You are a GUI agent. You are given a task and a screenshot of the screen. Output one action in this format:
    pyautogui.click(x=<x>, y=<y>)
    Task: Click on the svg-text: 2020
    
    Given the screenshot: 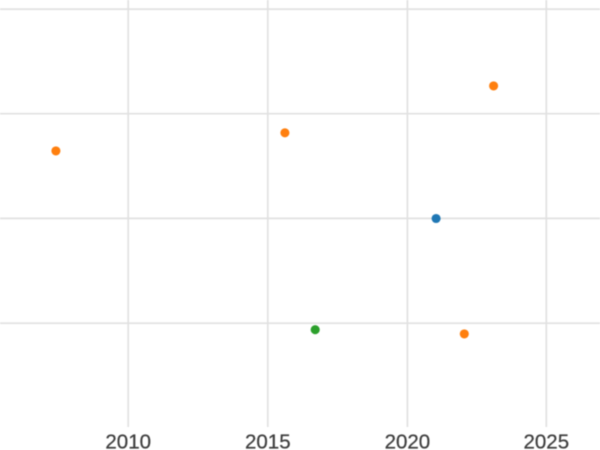 What is the action you would take?
    pyautogui.click(x=408, y=440)
    